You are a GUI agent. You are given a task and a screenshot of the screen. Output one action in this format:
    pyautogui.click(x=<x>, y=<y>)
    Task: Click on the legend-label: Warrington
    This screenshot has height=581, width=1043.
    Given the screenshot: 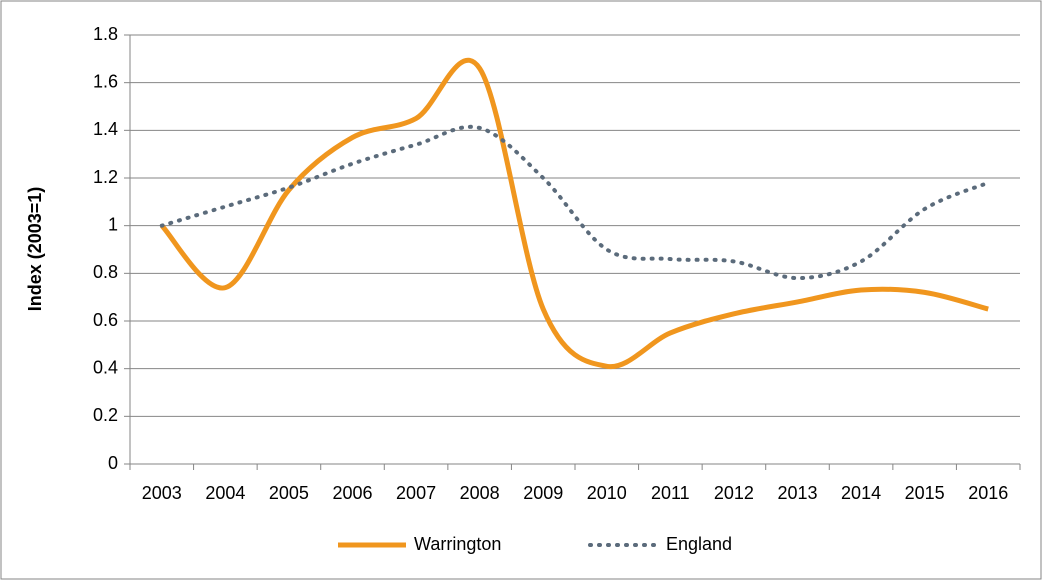 What is the action you would take?
    pyautogui.click(x=457, y=544)
    